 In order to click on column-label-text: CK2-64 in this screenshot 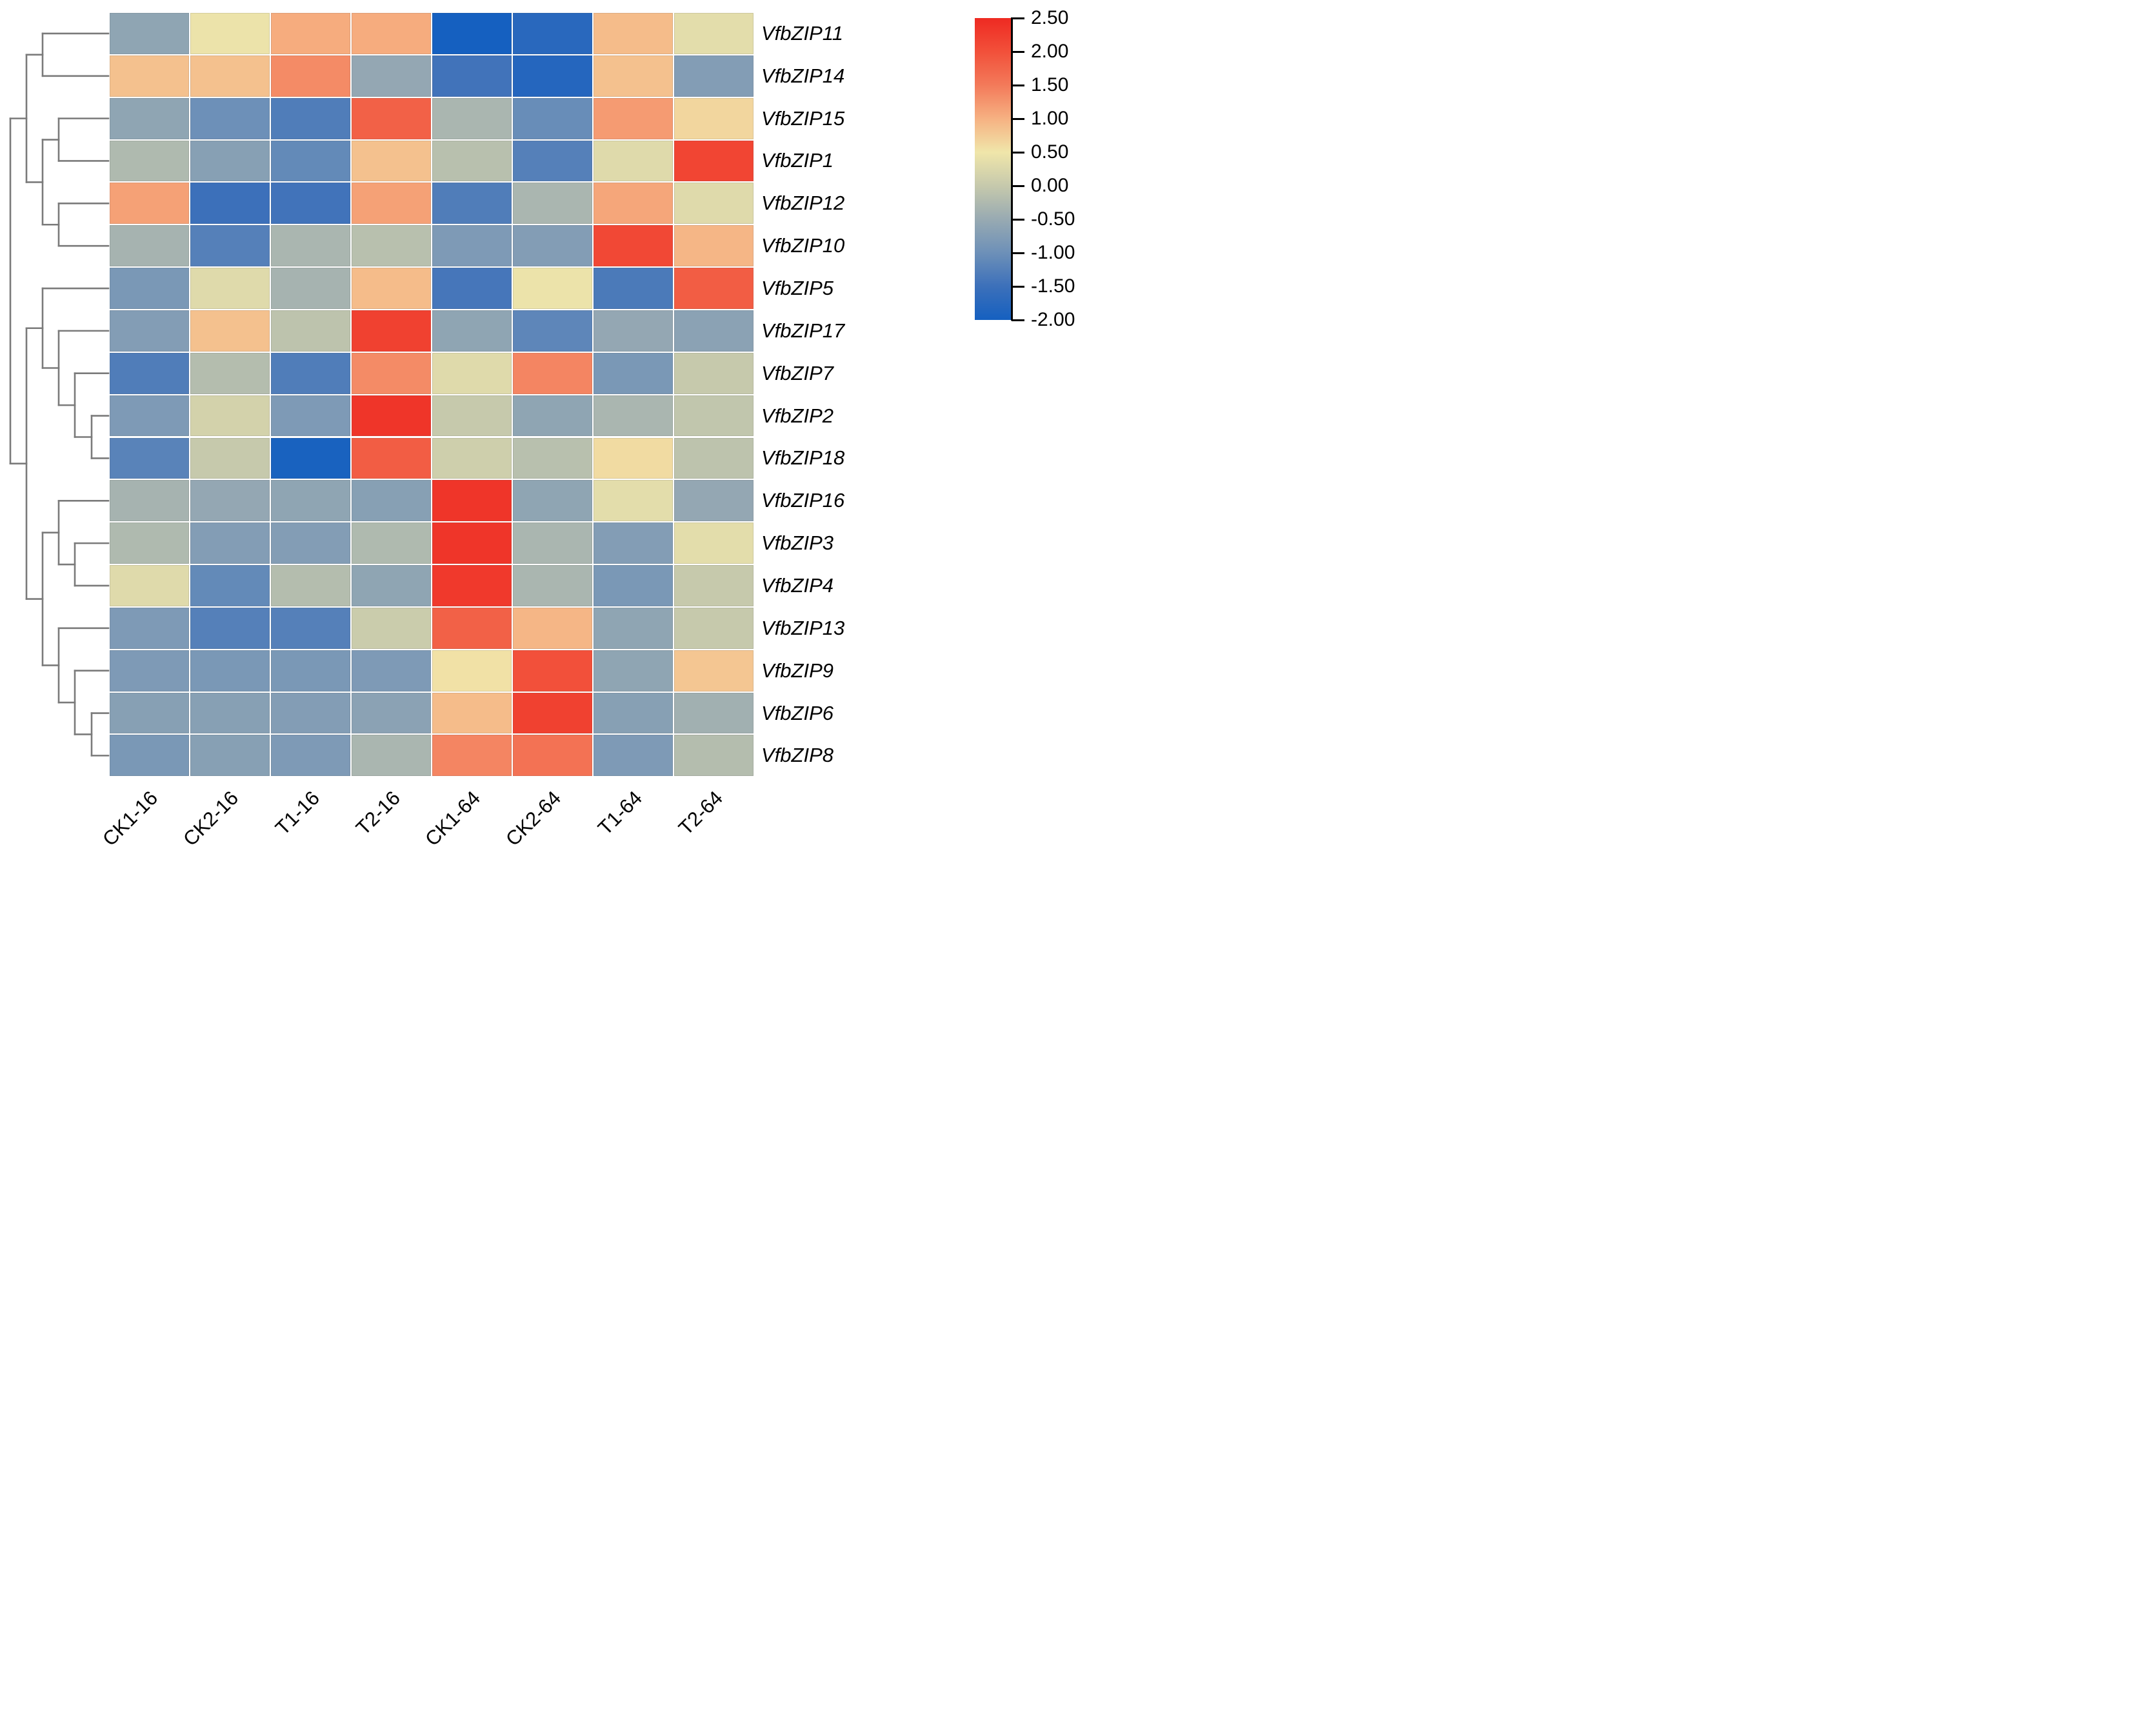, I will do `click(534, 818)`.